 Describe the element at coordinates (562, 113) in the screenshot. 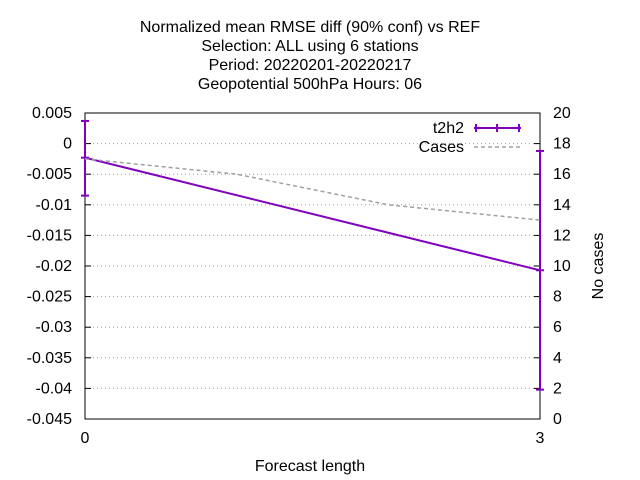

I see `y2-tick-label: 20` at that location.